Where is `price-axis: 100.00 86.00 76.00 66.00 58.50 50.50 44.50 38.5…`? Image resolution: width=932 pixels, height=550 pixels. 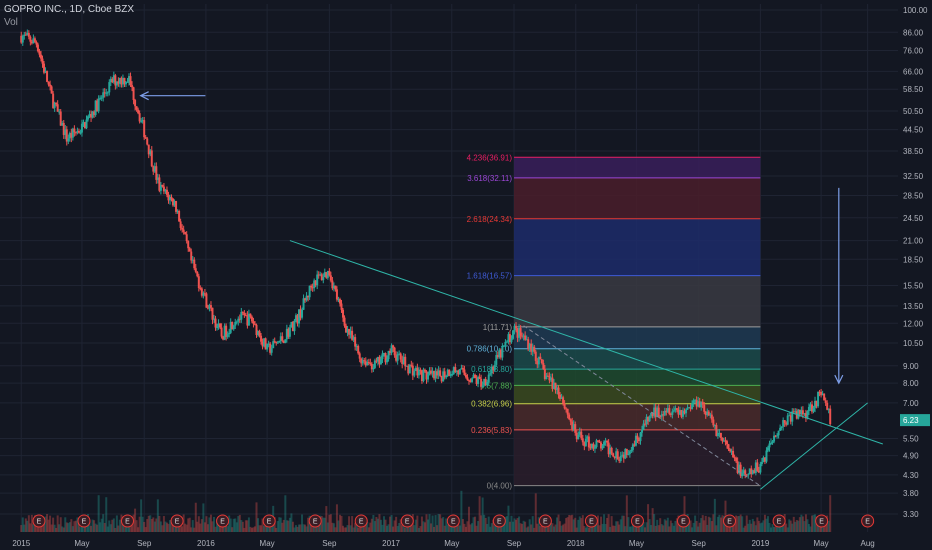 price-axis: 100.00 86.00 76.00 66.00 58.50 50.50 44.50 38.5… is located at coordinates (915, 262).